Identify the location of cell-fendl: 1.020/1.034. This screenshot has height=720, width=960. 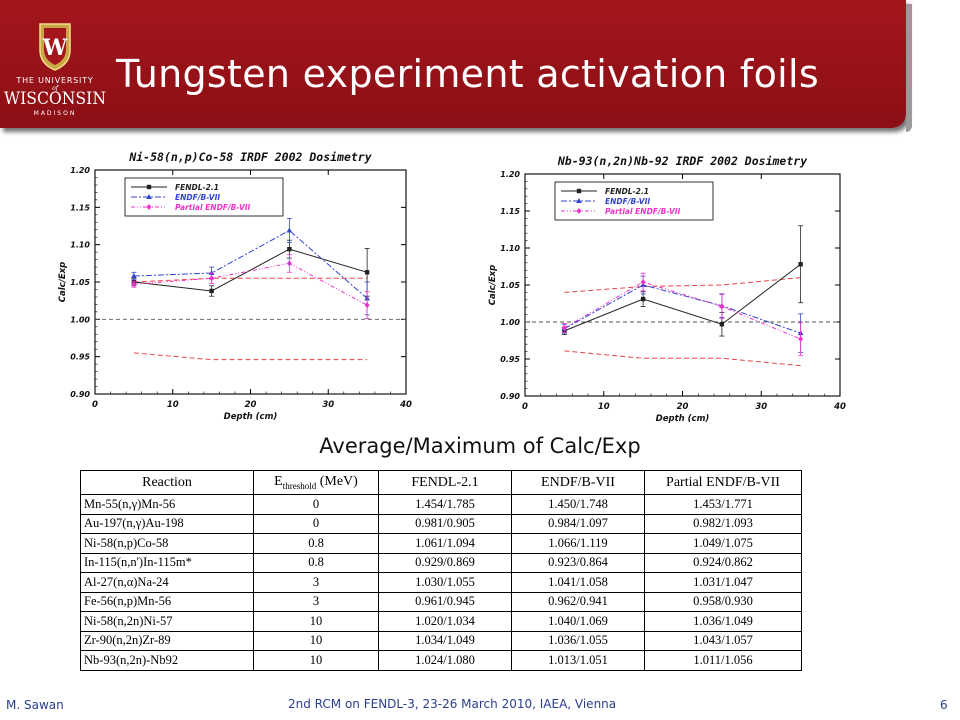
(445, 621).